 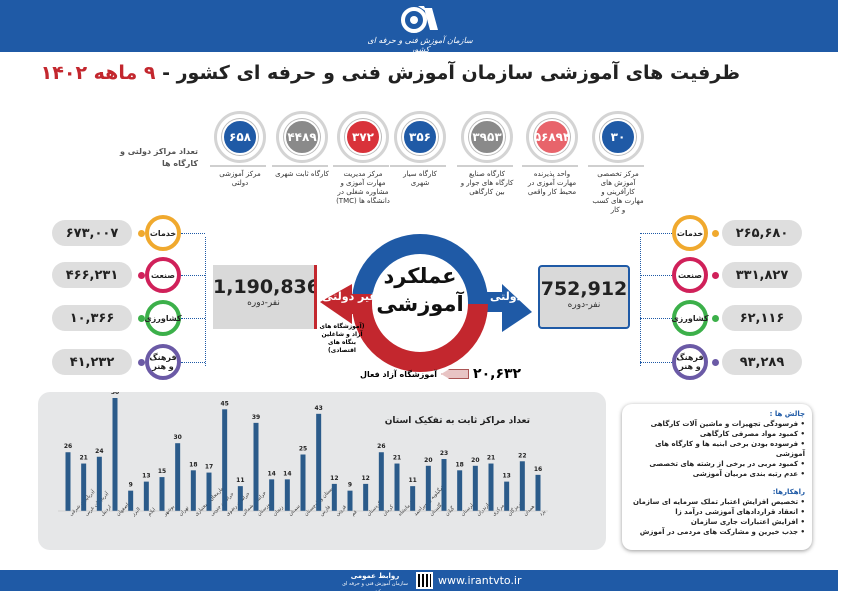 I want to click on sector-label: فرهنگ و هنر, so click(x=690, y=362).